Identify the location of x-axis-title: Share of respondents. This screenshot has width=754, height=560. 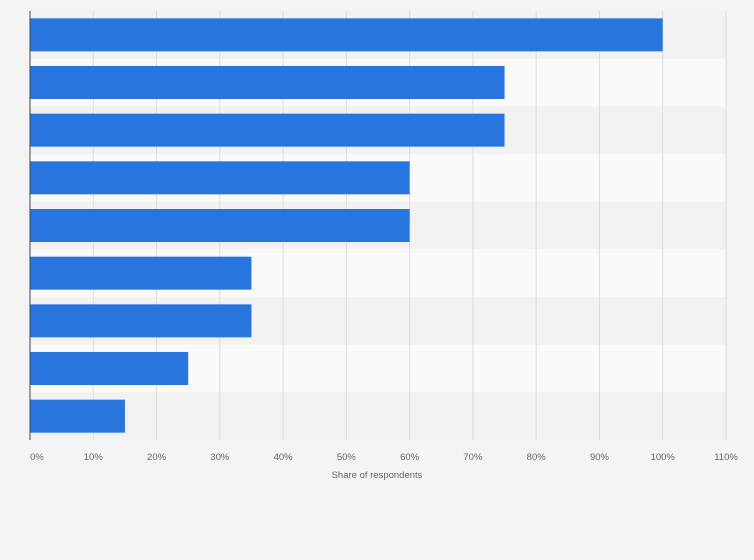
(377, 475).